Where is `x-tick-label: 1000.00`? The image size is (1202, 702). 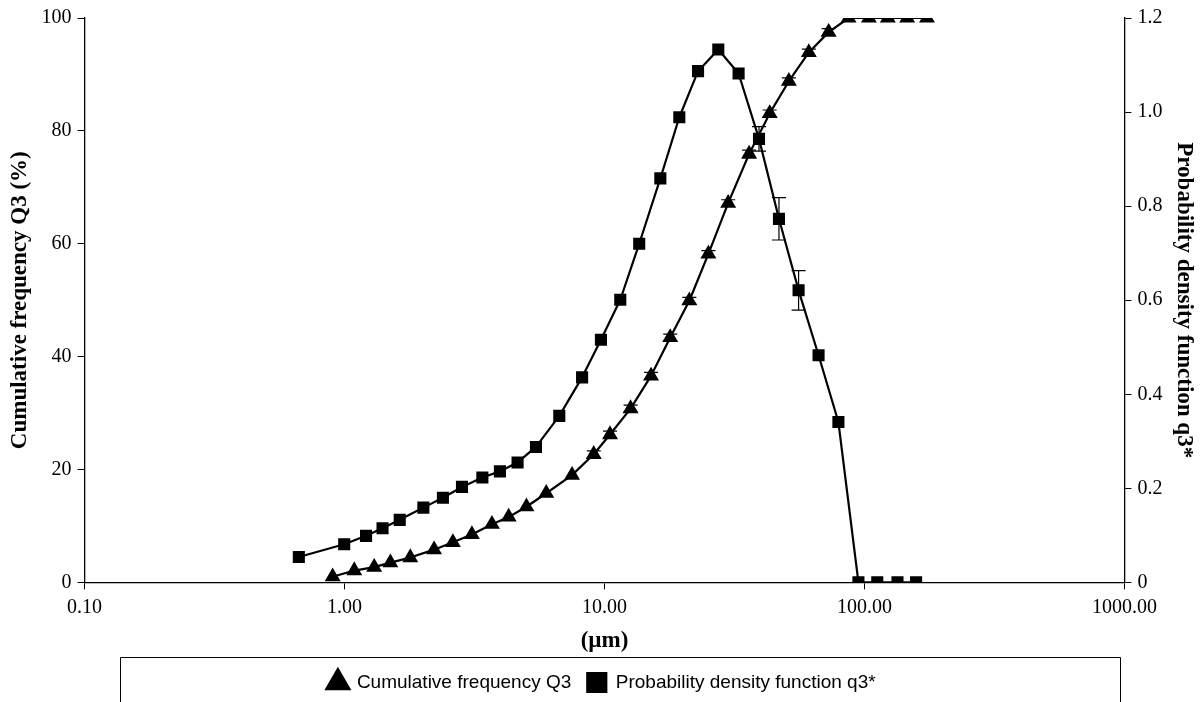 x-tick-label: 1000.00 is located at coordinates (1124, 605).